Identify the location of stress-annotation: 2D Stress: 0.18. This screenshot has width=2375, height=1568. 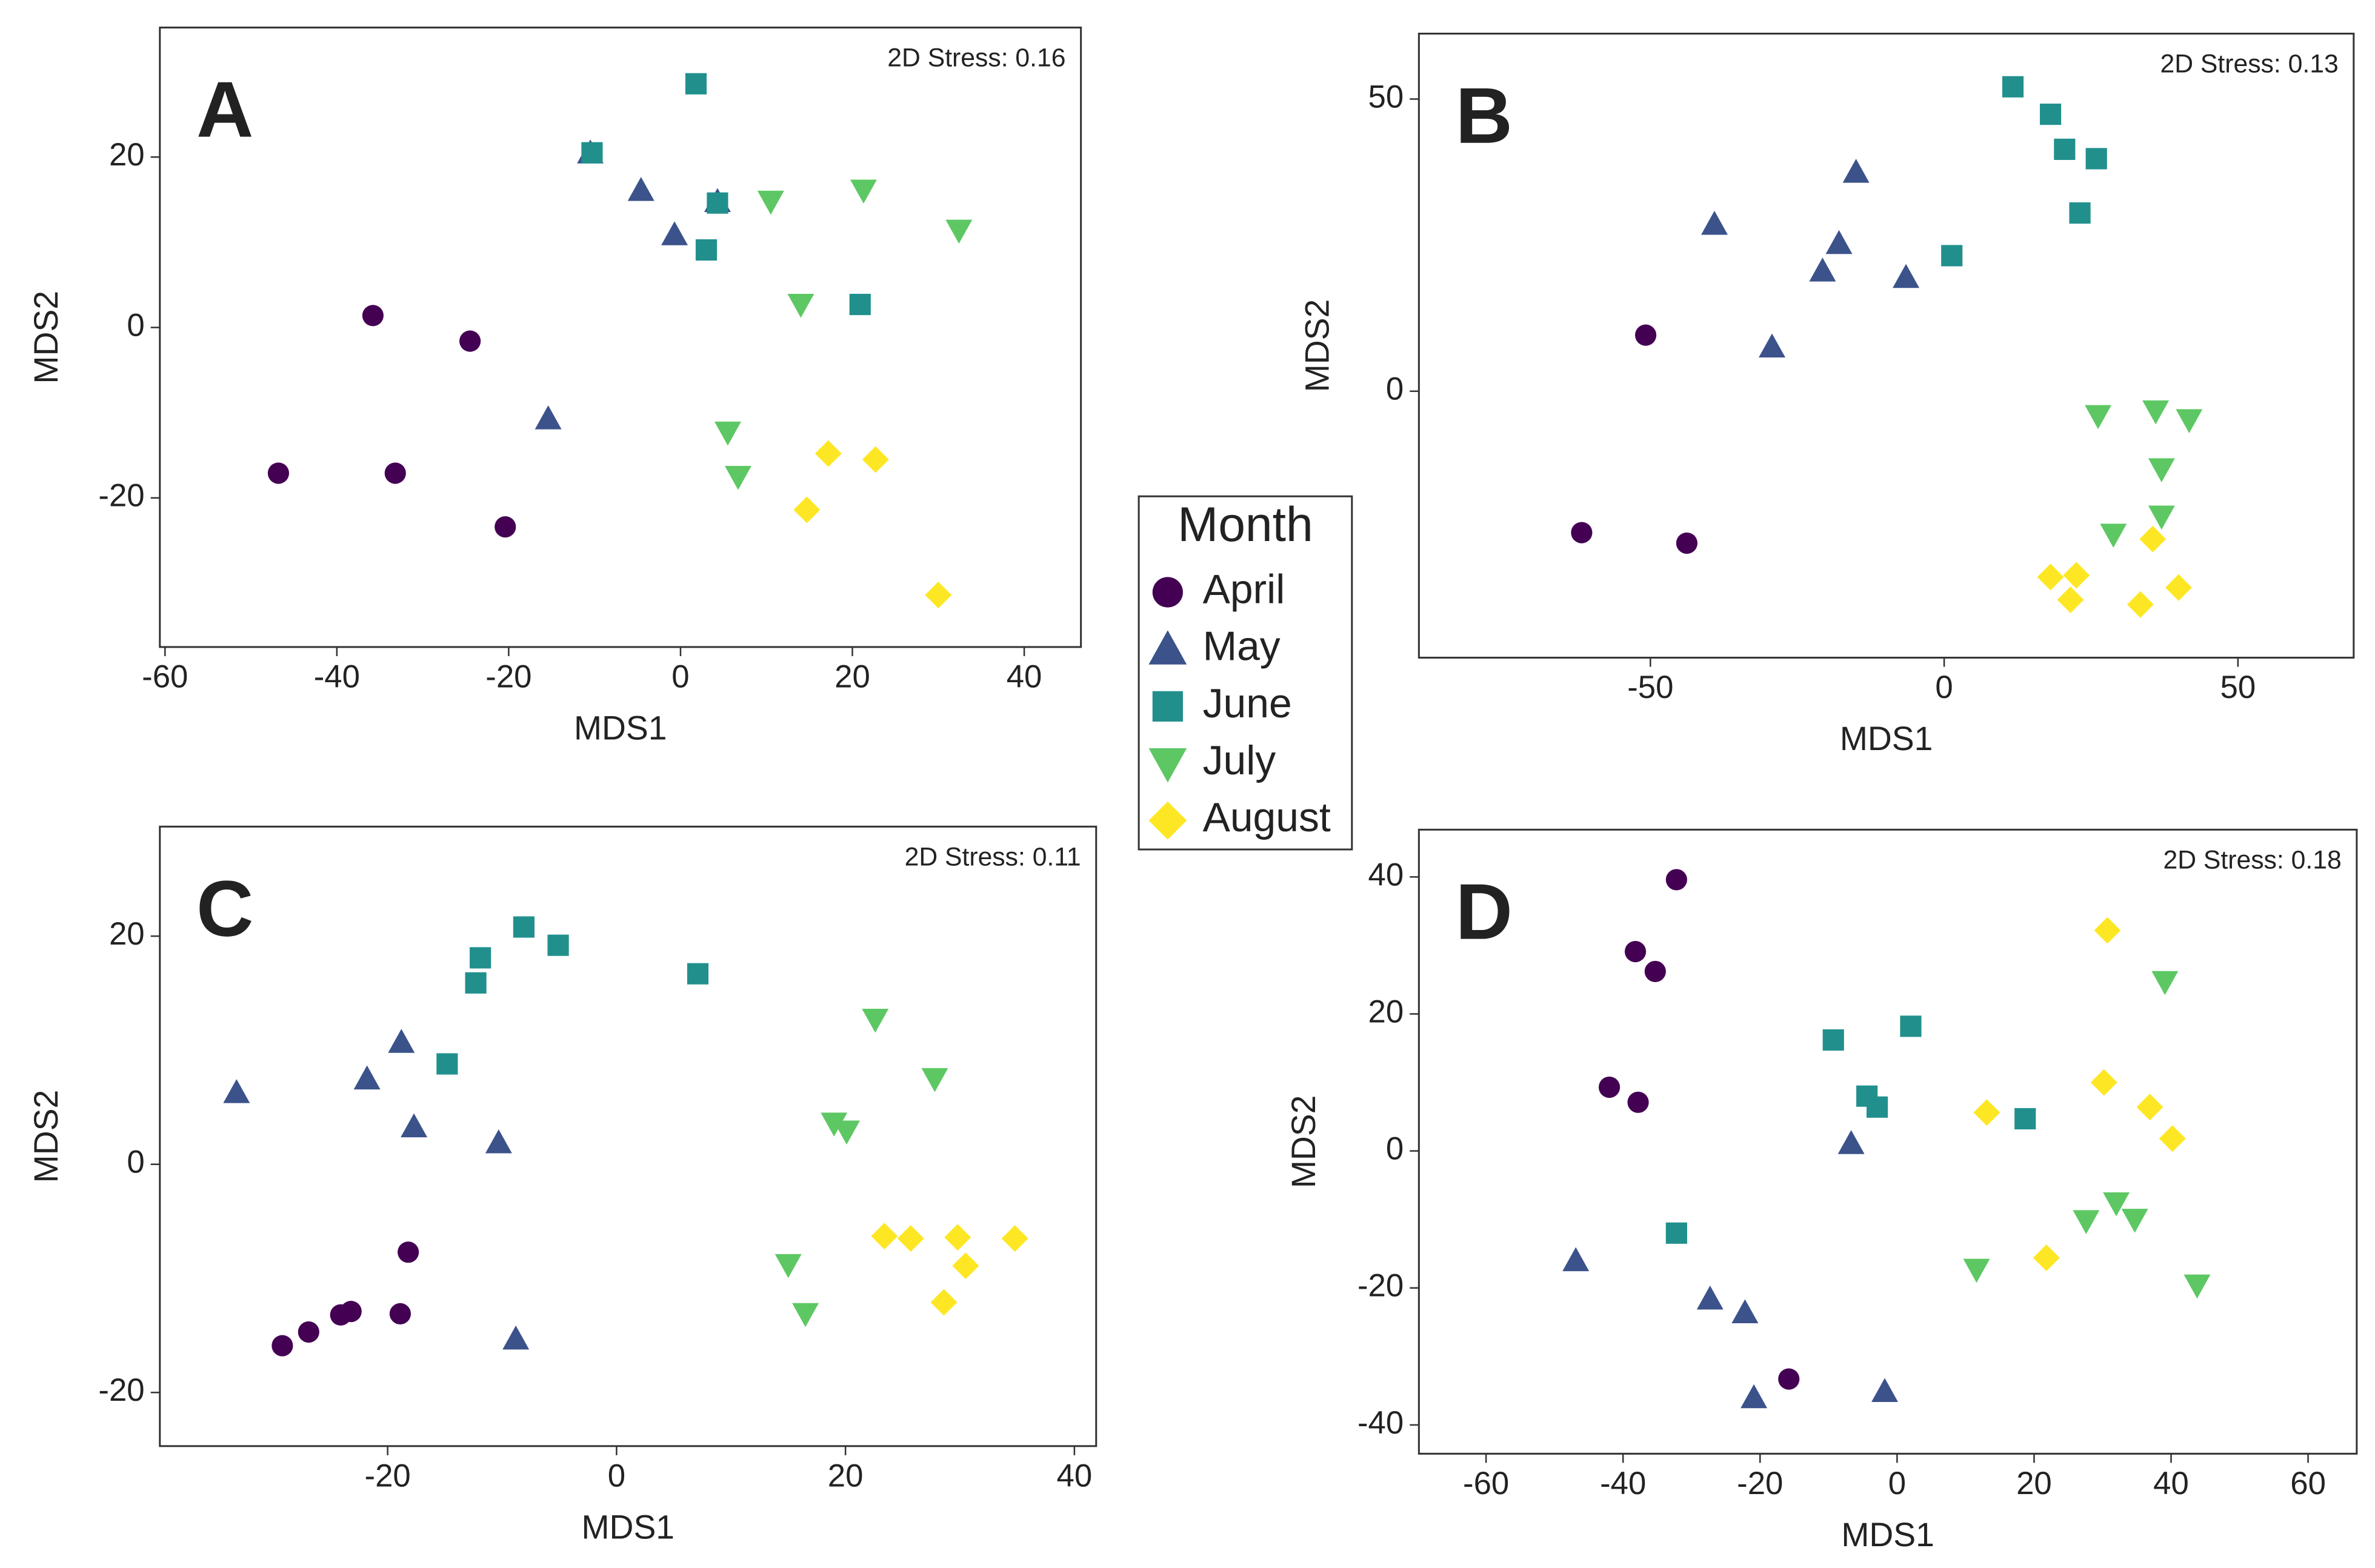
(2252, 859).